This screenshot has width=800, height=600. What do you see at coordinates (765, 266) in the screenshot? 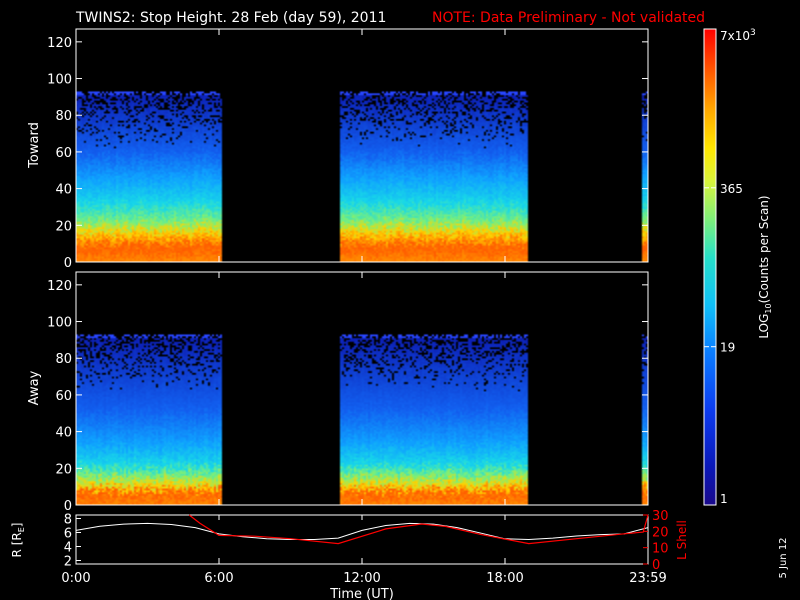
I see `colorbar-label: LOG10(Counts per Scan)` at bounding box center [765, 266].